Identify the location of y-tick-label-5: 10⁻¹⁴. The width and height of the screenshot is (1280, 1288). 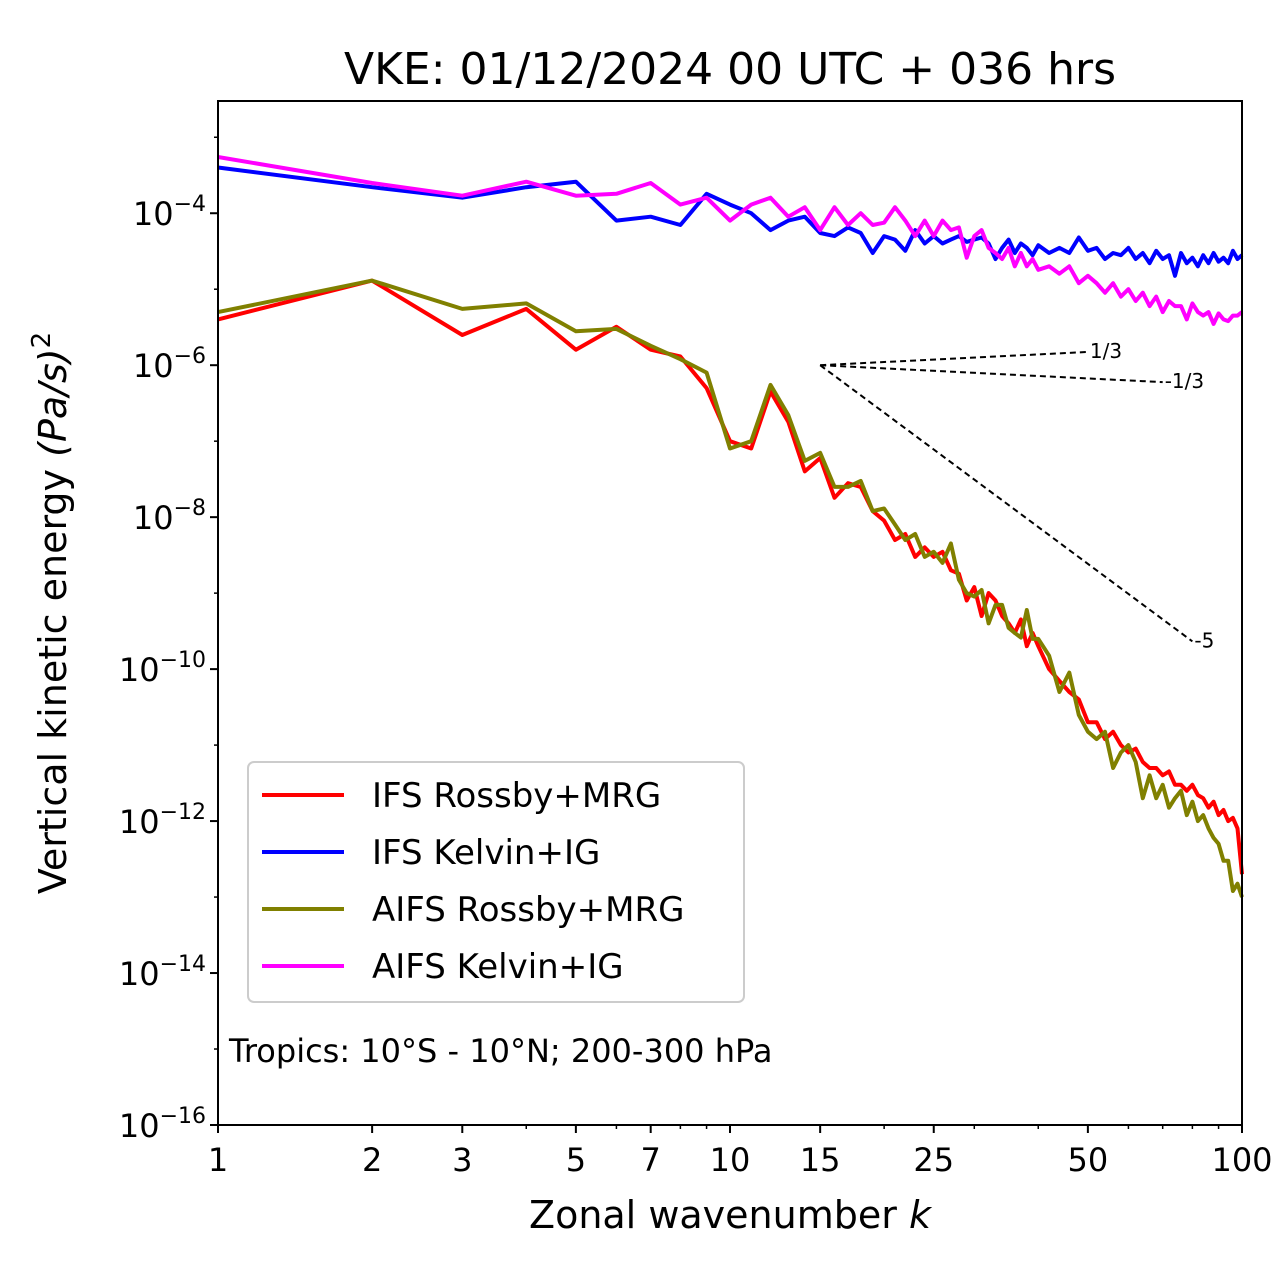
(162, 972).